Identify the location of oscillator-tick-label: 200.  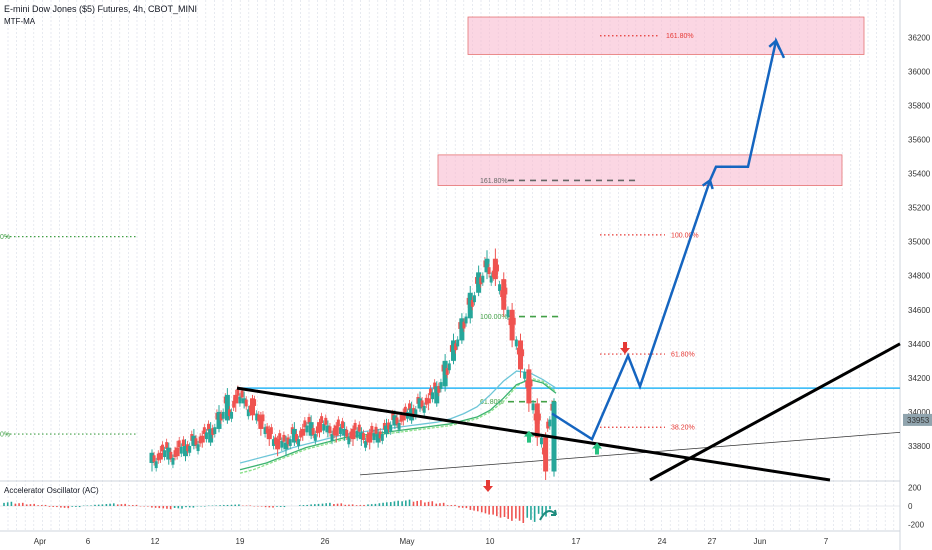
(915, 488).